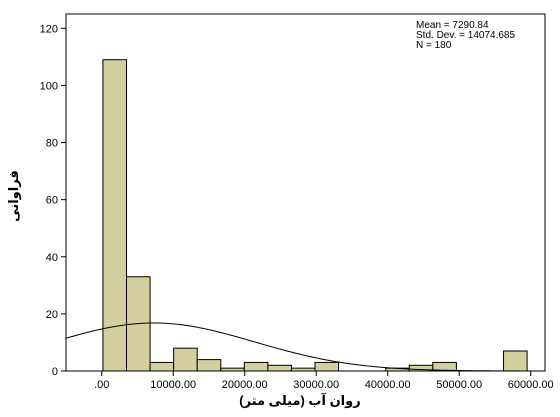 This screenshot has height=417, width=560. What do you see at coordinates (388, 385) in the screenshot?
I see `x-tick-label: 40000.00` at bounding box center [388, 385].